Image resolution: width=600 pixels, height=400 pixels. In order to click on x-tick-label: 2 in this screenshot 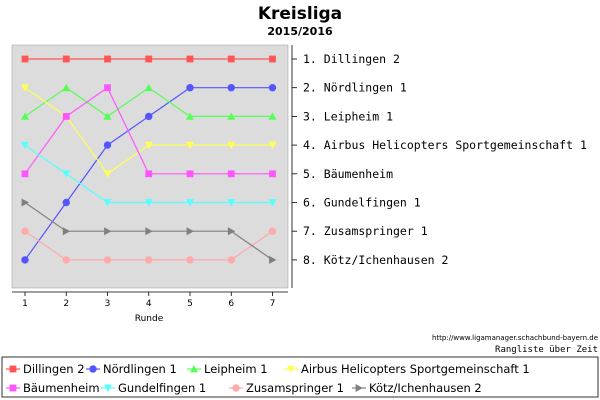, I will do `click(66, 304)`.